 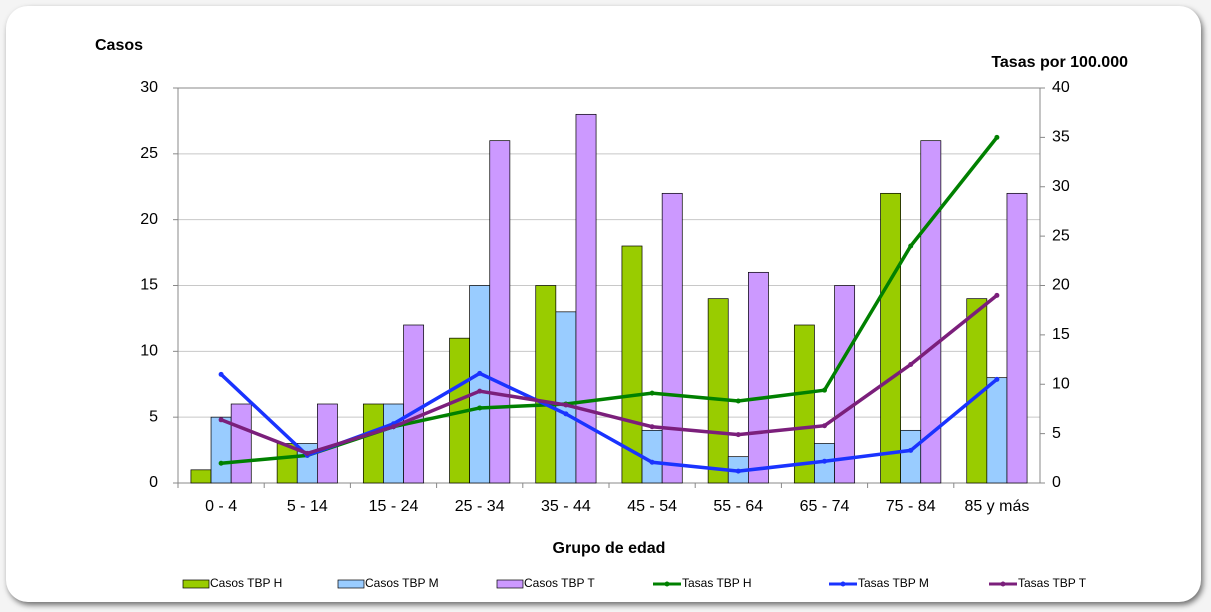 What do you see at coordinates (1061, 285) in the screenshot?
I see `y2-tick-label: 20` at bounding box center [1061, 285].